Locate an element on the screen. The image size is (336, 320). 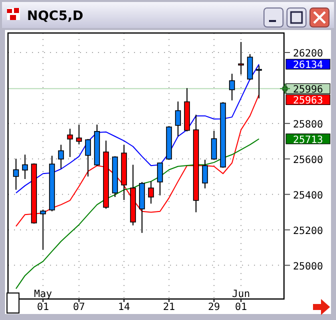
x-tick-label: 21 is located at coordinates (169, 307).